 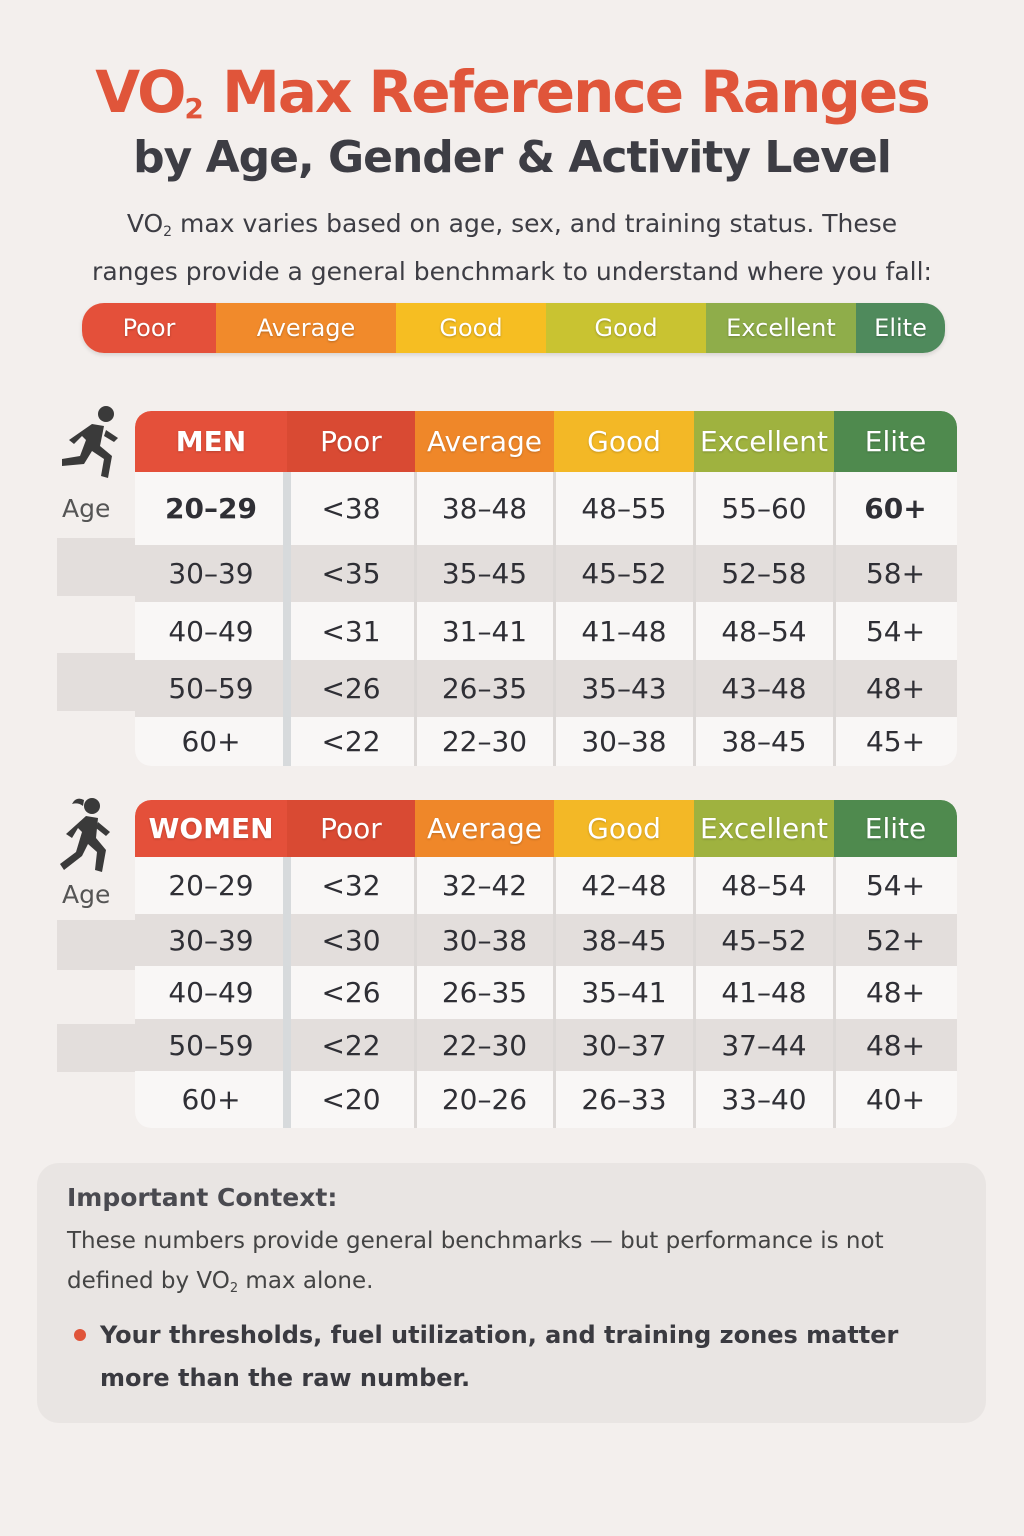 What do you see at coordinates (895, 741) in the screenshot?
I see `table-cell: 45+` at bounding box center [895, 741].